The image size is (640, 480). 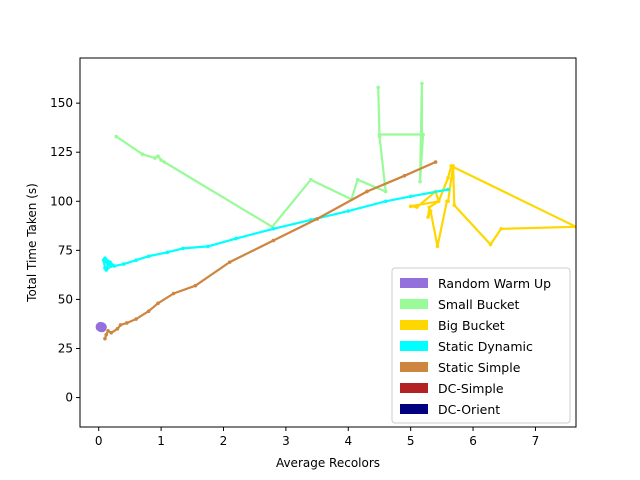 I want to click on x-tick-label-2: 2, so click(x=224, y=441).